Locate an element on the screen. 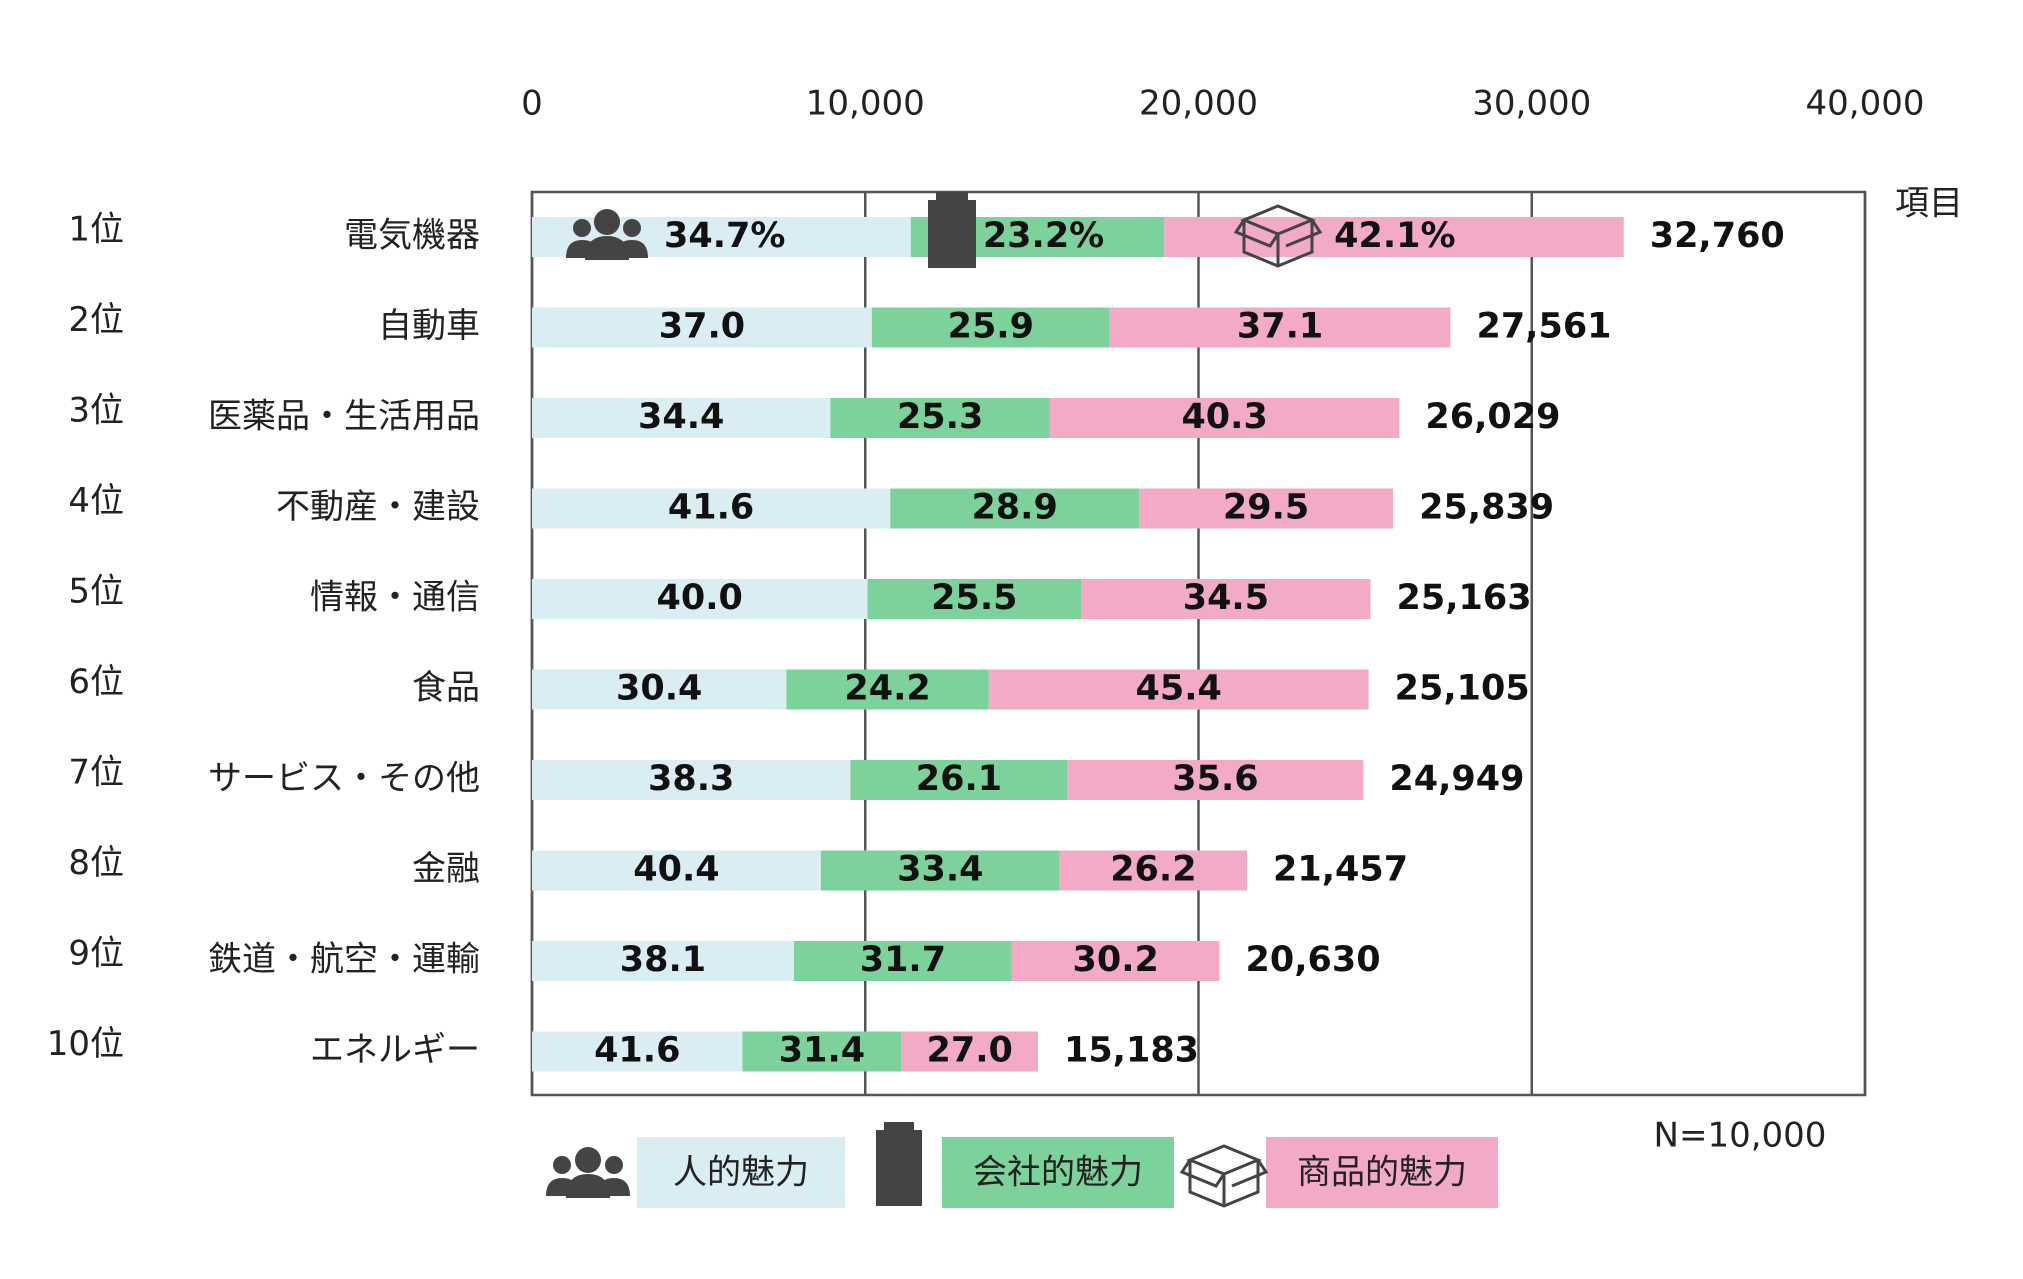 This screenshot has height=1279, width=2023. legend-label: 人的魅力 is located at coordinates (741, 1173).